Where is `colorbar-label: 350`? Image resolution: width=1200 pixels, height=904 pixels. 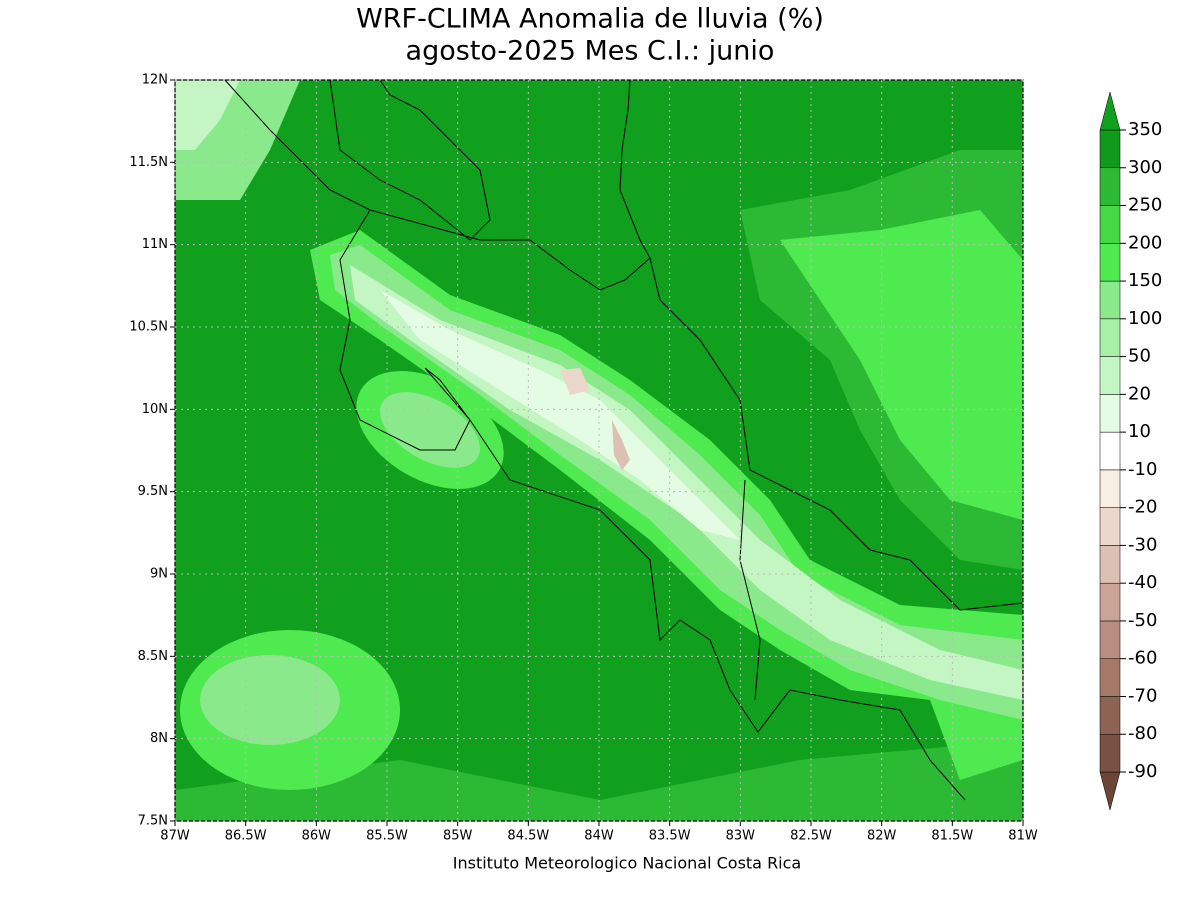 colorbar-label: 350 is located at coordinates (1145, 129).